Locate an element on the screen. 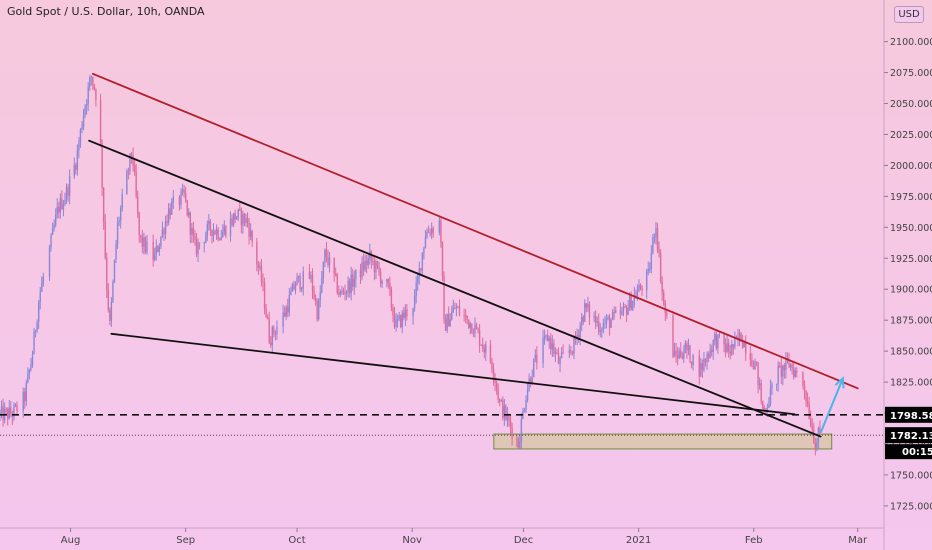 The width and height of the screenshot is (932, 550). price-tick-label: 2050.000 is located at coordinates (911, 104).